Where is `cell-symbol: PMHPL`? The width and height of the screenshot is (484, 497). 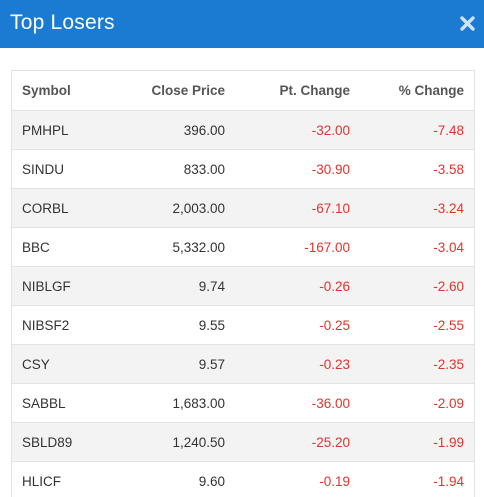
cell-symbol: PMHPL is located at coordinates (45, 130).